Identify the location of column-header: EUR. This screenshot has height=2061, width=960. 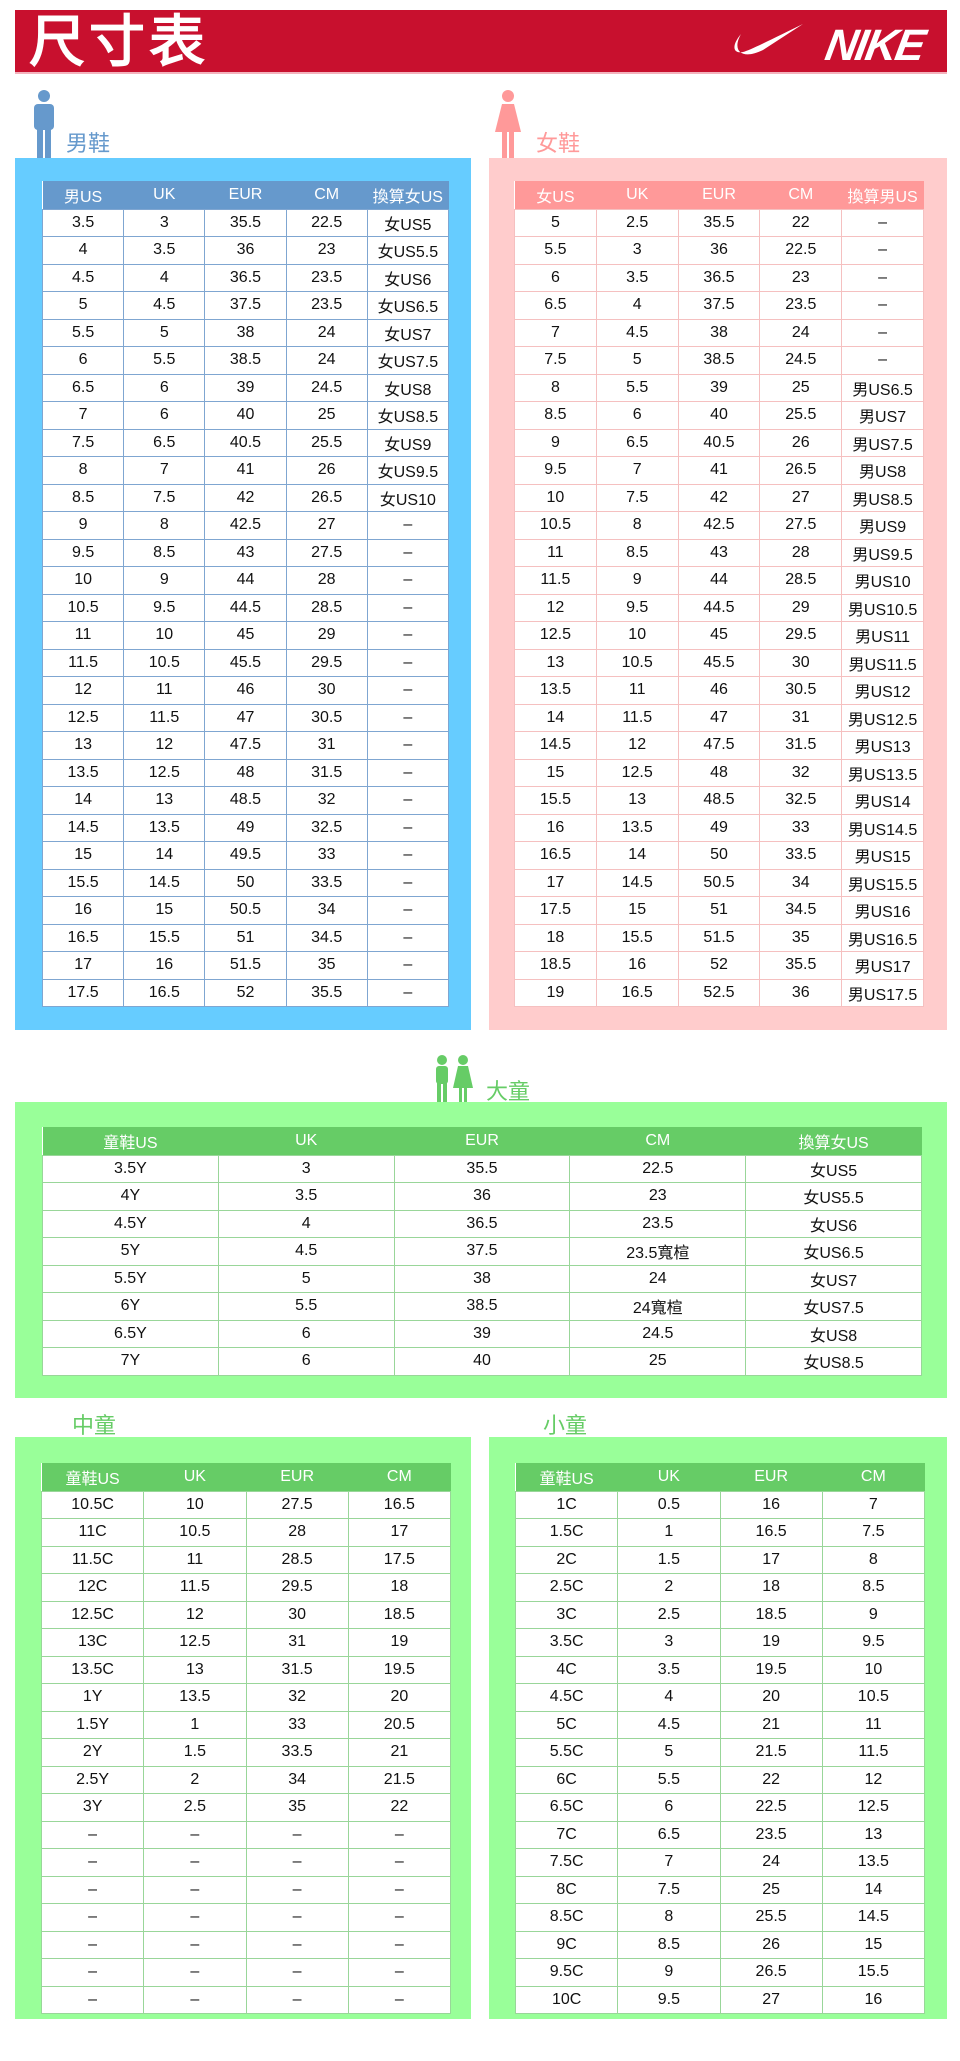
(482, 1141).